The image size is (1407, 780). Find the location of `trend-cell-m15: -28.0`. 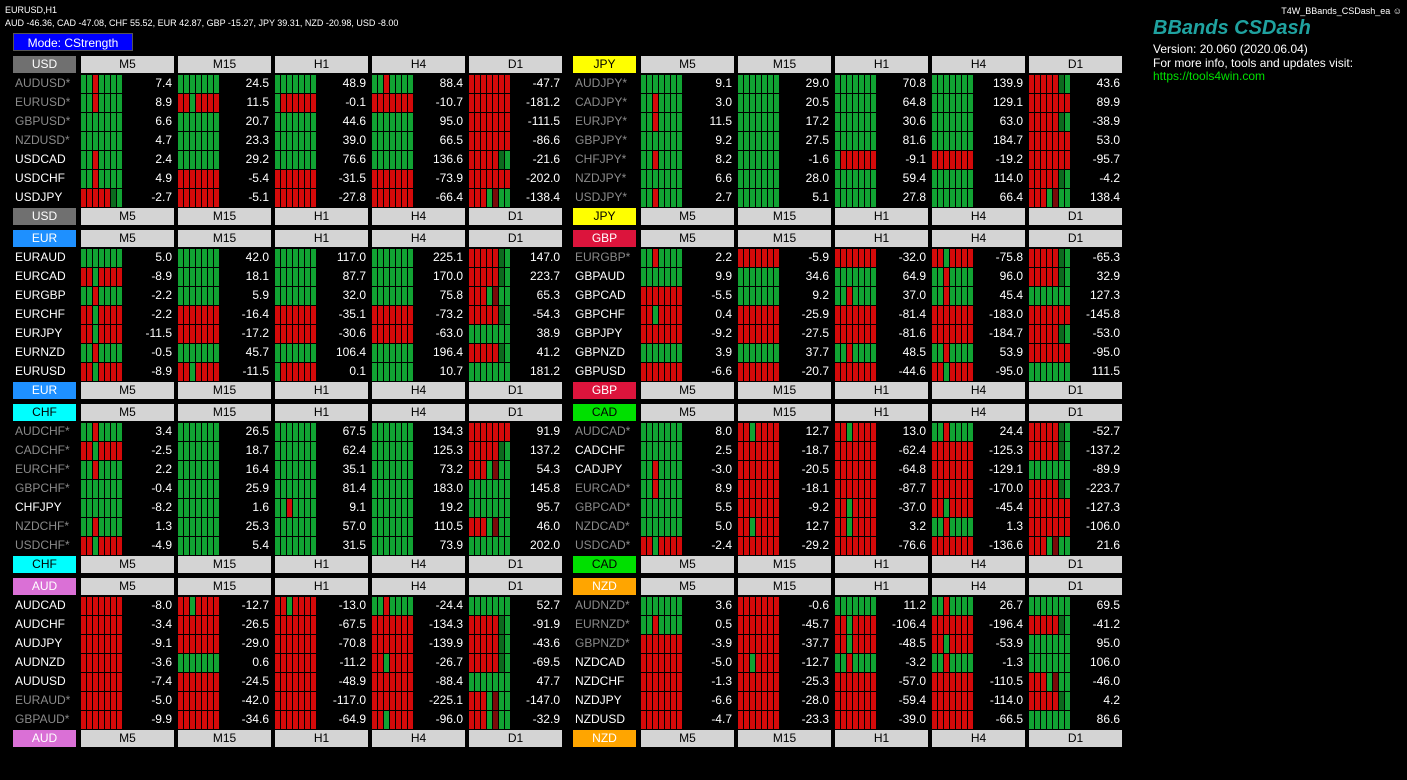

trend-cell-m15: -28.0 is located at coordinates (784, 700).